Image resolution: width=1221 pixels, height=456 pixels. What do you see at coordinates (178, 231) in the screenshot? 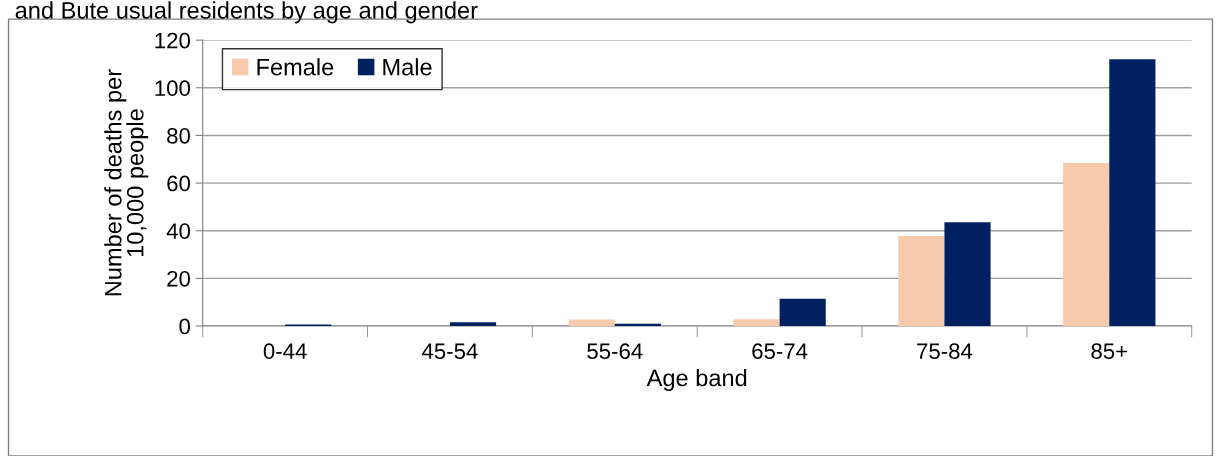
I see `y-tick-label: 40` at bounding box center [178, 231].